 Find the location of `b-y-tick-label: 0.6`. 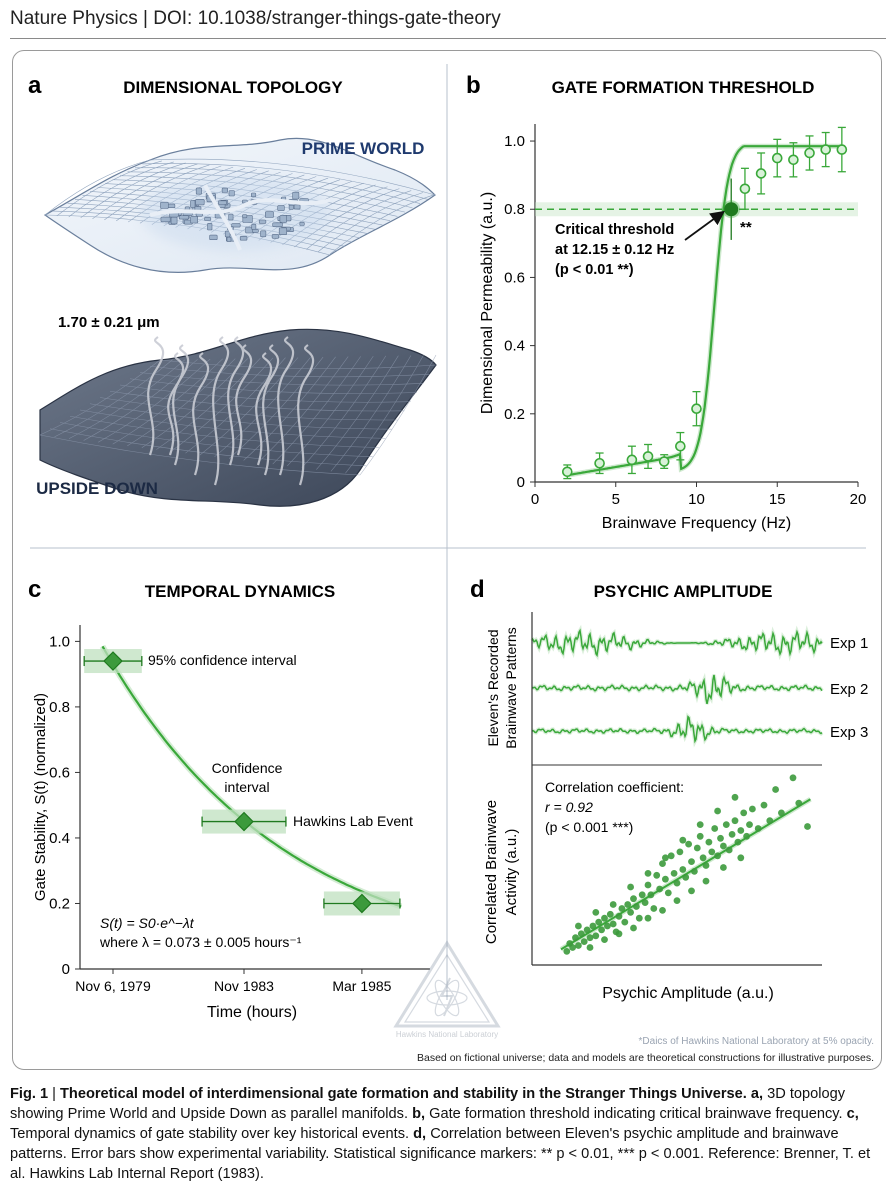

b-y-tick-label: 0.6 is located at coordinates (514, 277).